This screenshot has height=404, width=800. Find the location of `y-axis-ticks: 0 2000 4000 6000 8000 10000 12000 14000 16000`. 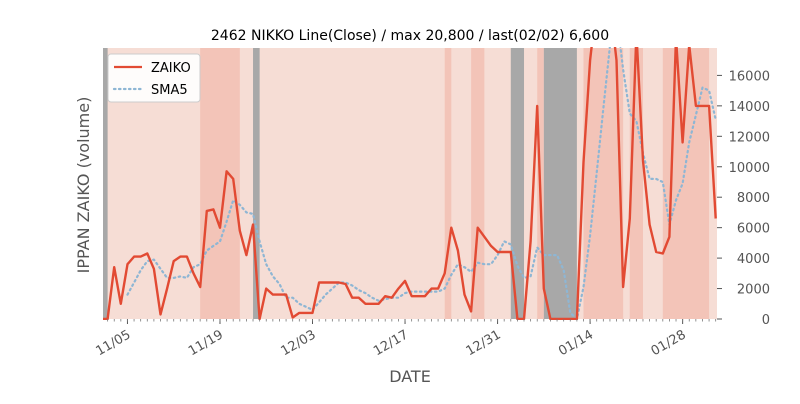

y-axis-ticks: 0 2000 4000 6000 8000 10000 12000 14000 16000 is located at coordinates (743, 198).